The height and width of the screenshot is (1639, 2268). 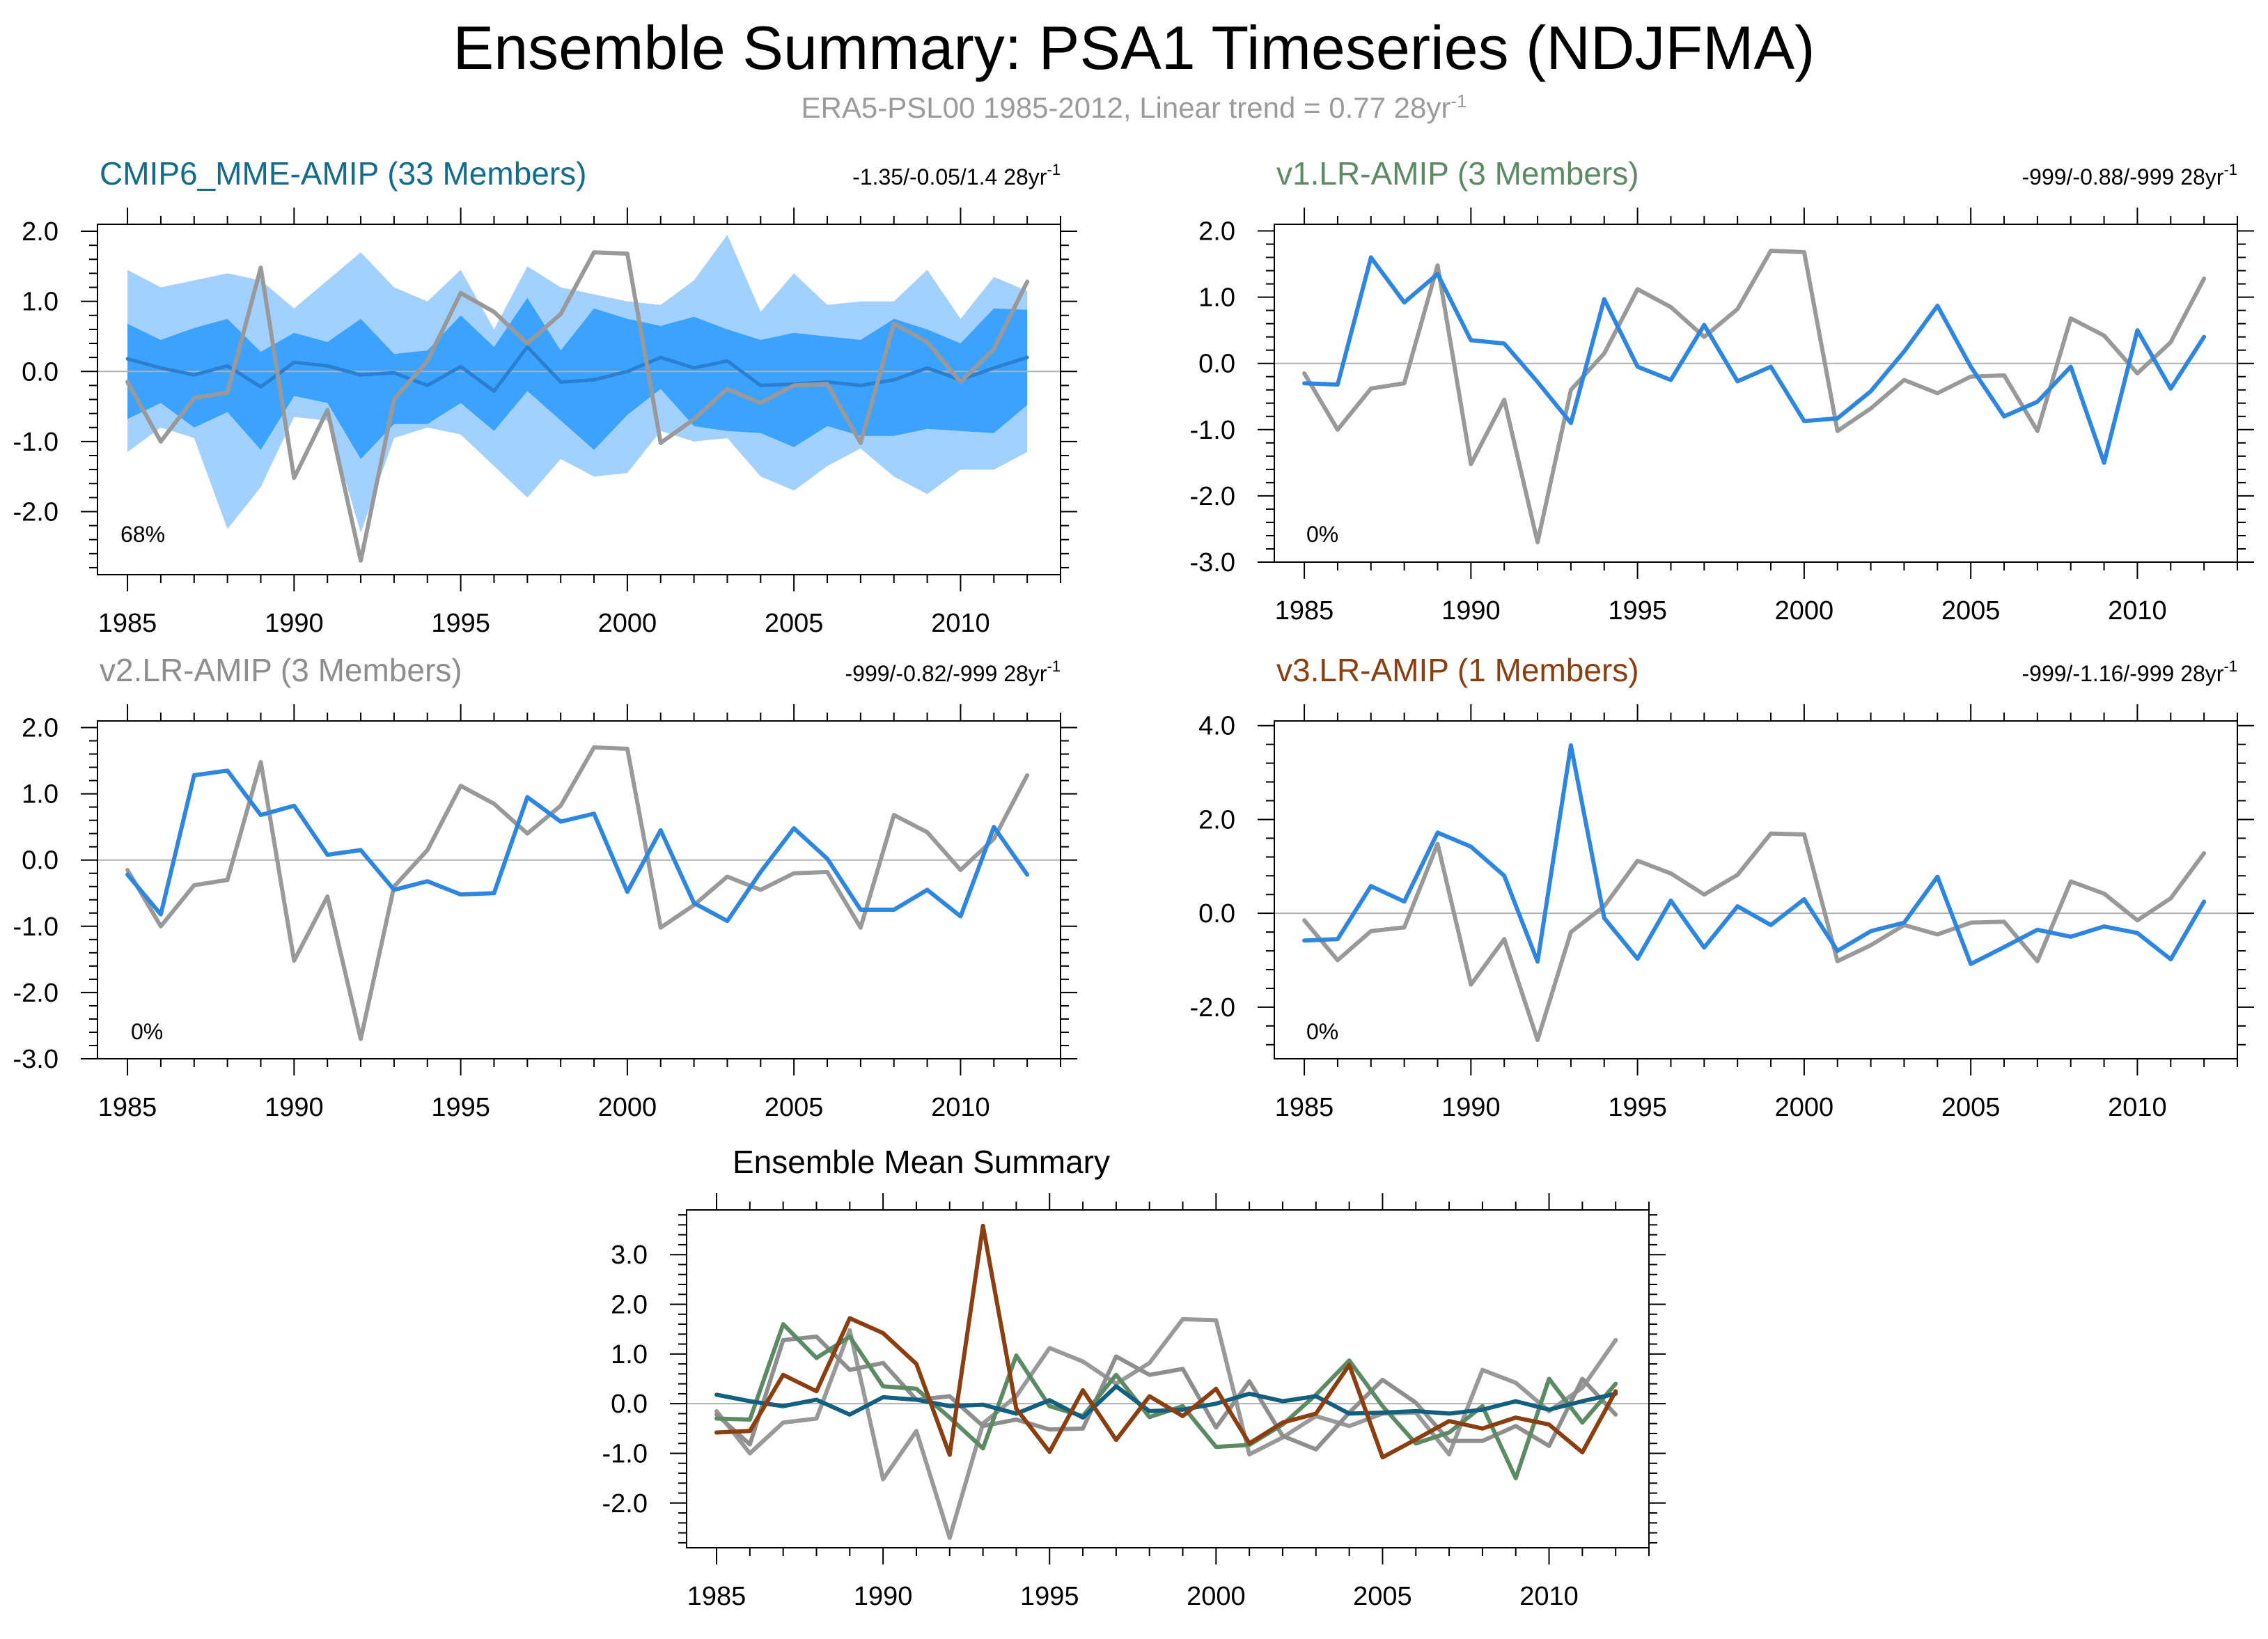 I want to click on trend-value-cmip6: -1.35/-0.05/1.4 28yr, so click(x=949, y=176).